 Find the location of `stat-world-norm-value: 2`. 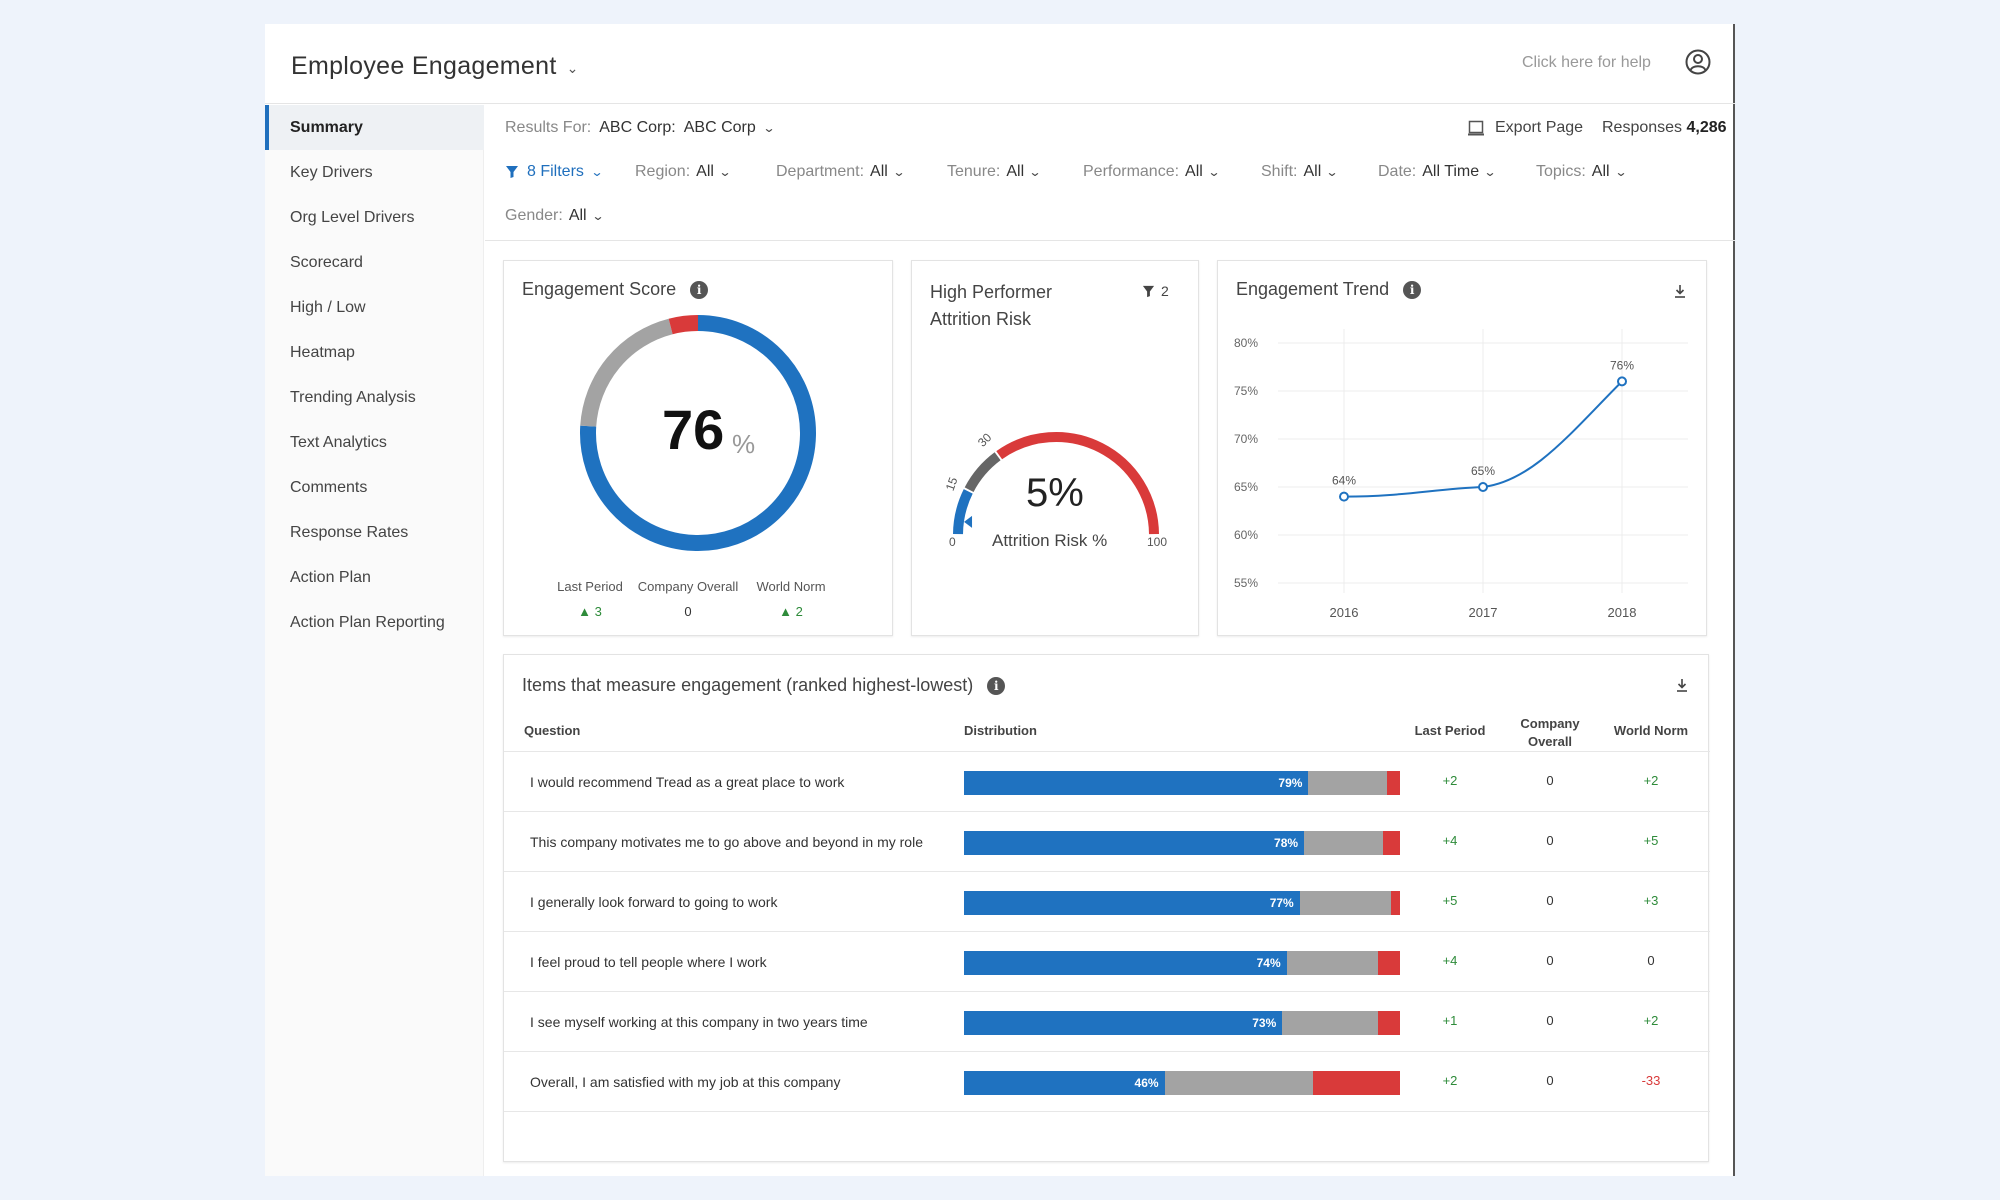

stat-world-norm-value: 2 is located at coordinates (799, 611).